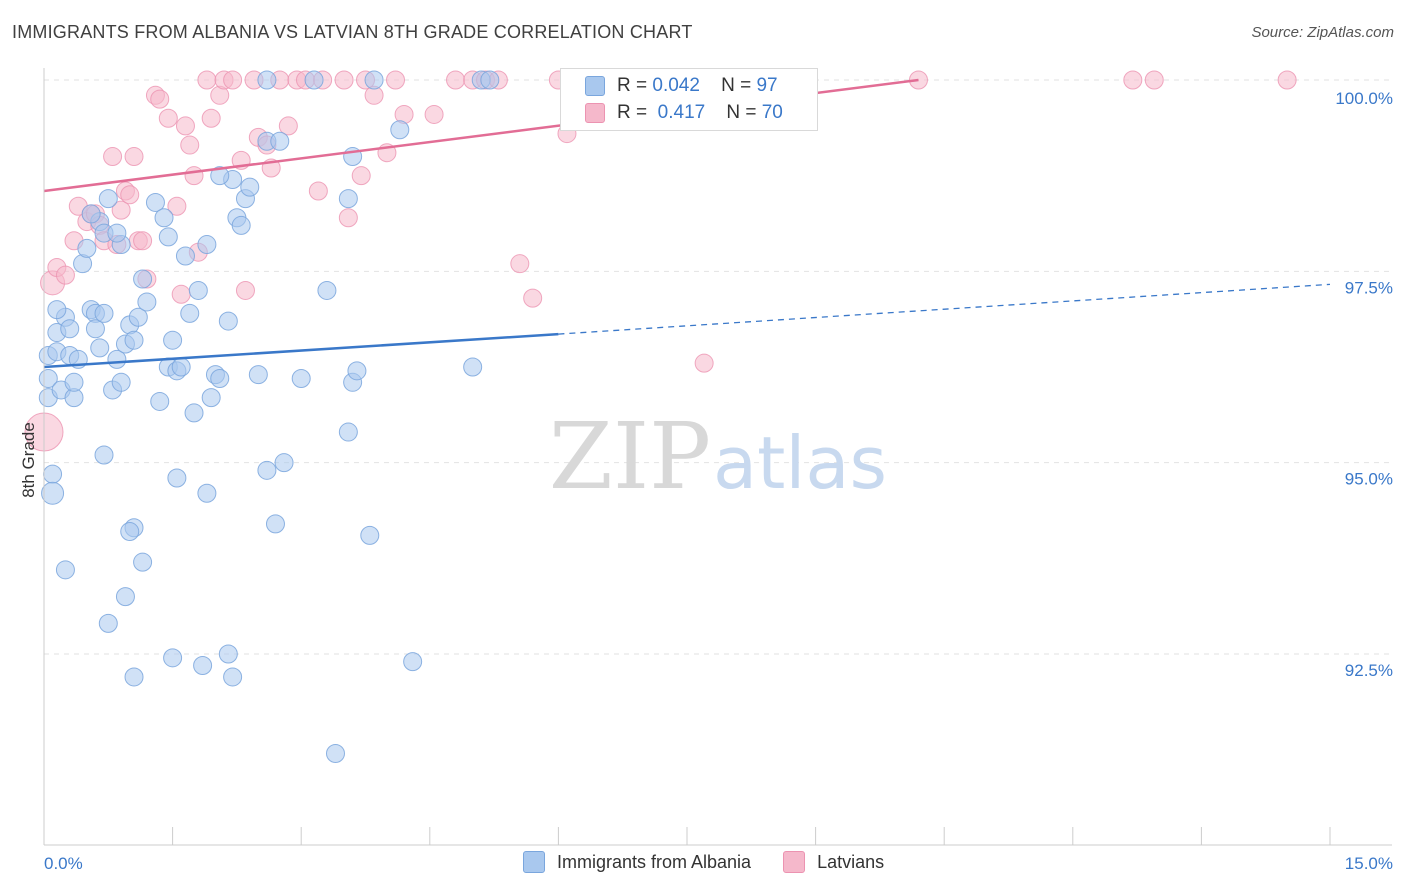 Image resolution: width=1406 pixels, height=892 pixels. Describe the element at coordinates (301, 350) in the screenshot. I see `albania-trend-line` at that location.